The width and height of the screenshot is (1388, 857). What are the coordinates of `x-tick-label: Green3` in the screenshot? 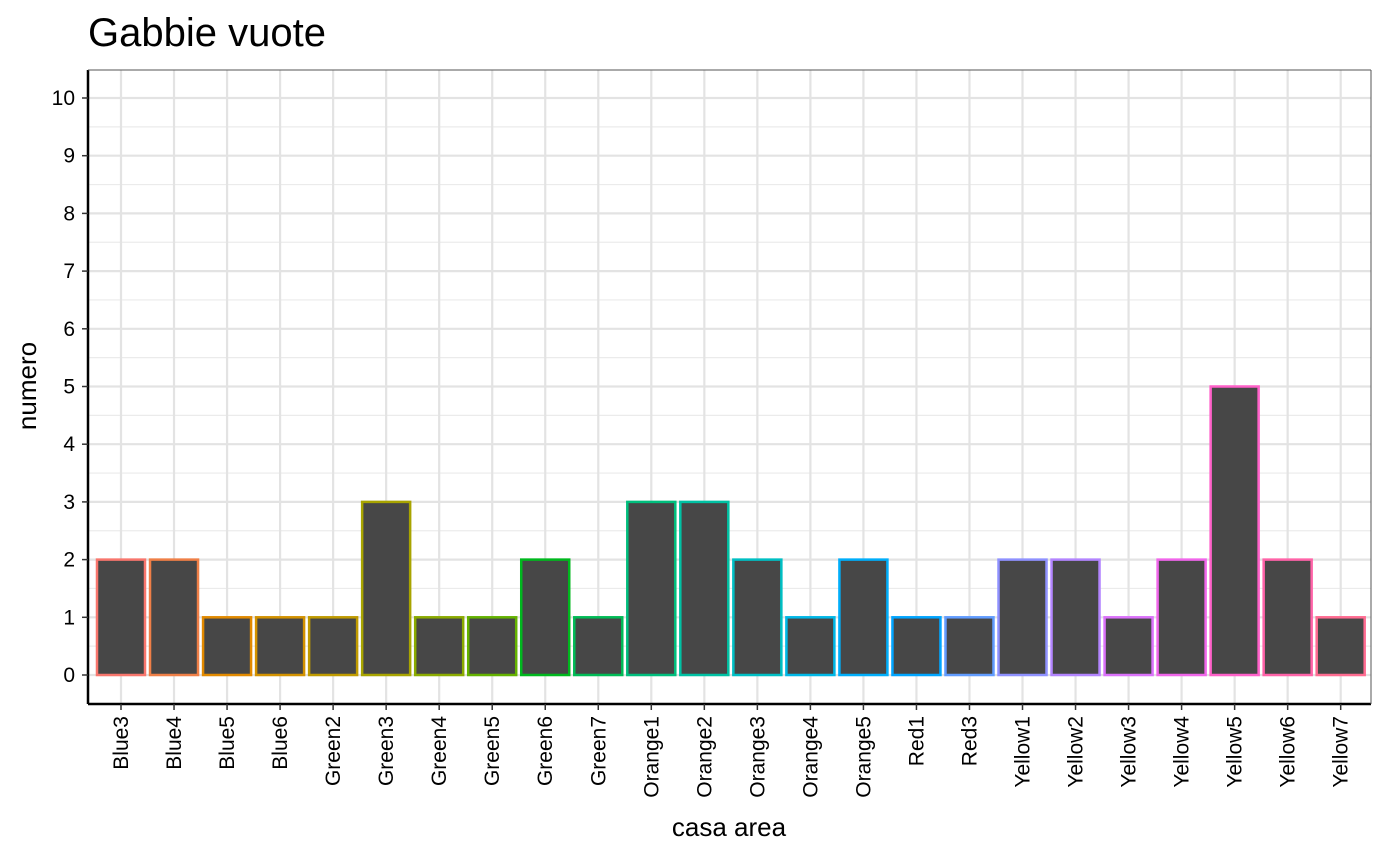 It's located at (386, 751).